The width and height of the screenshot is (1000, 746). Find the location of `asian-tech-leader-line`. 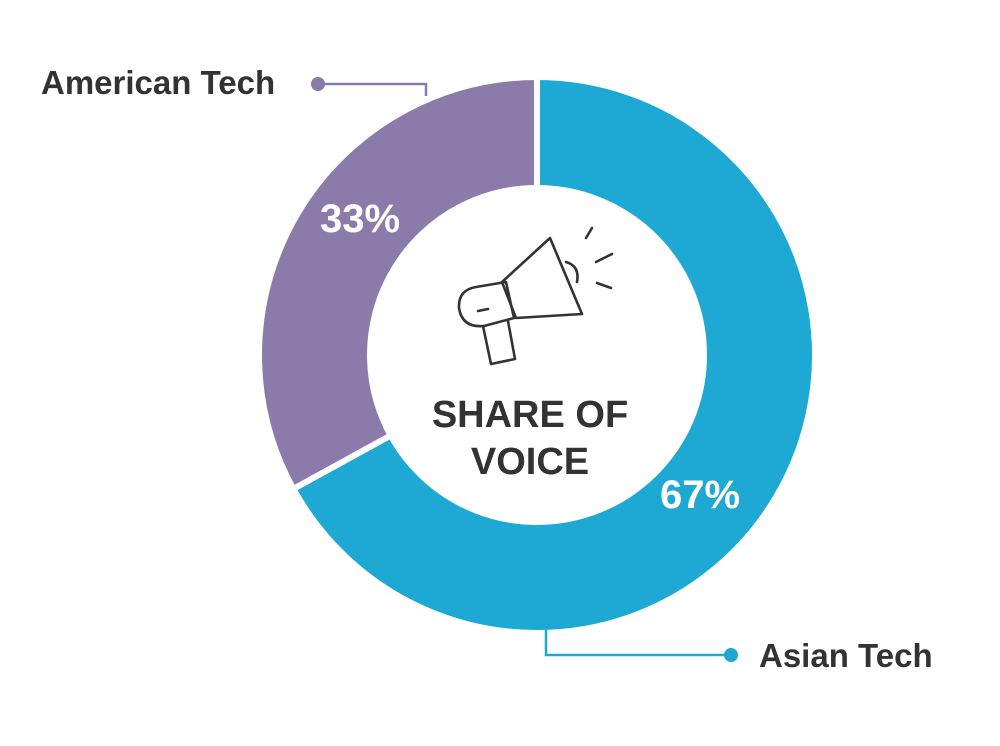

asian-tech-leader-line is located at coordinates (637, 642).